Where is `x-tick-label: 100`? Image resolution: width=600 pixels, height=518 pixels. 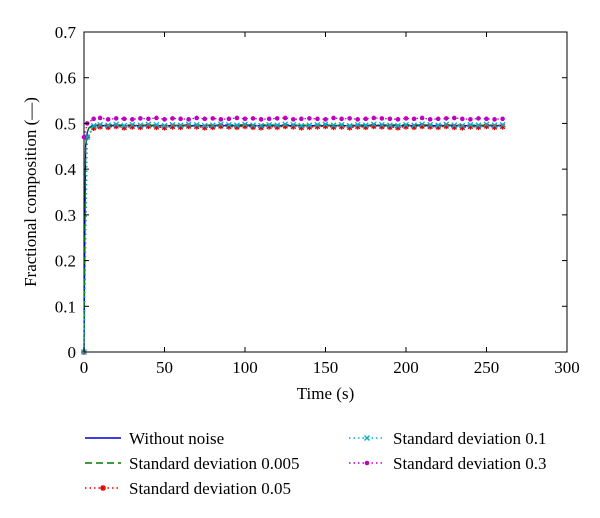 x-tick-label: 100 is located at coordinates (245, 367).